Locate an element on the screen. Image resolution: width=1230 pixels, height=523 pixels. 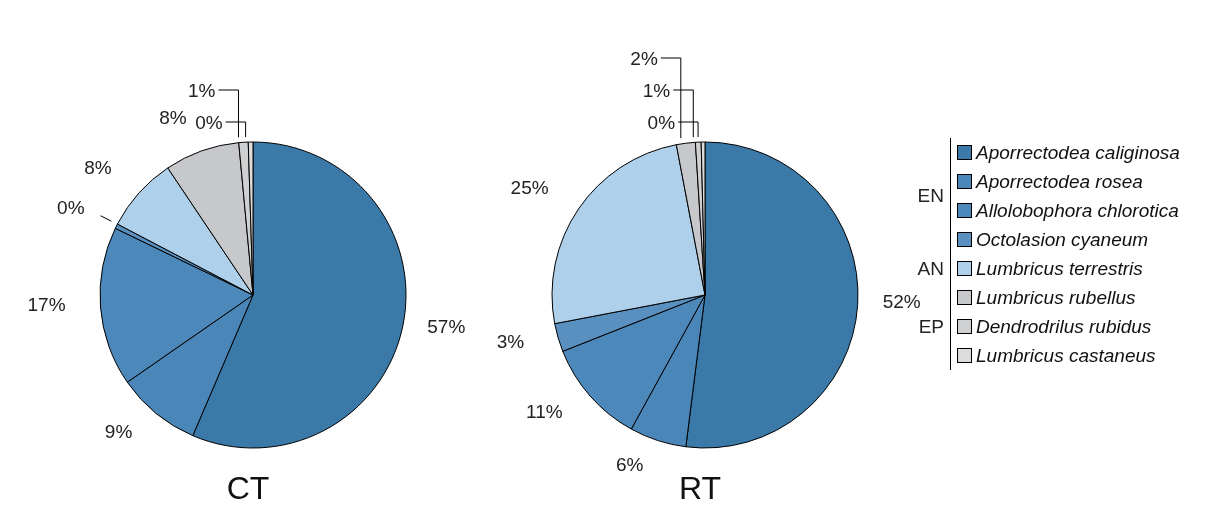
legend-label: Dendrodrilus rubidus is located at coordinates (1064, 326).